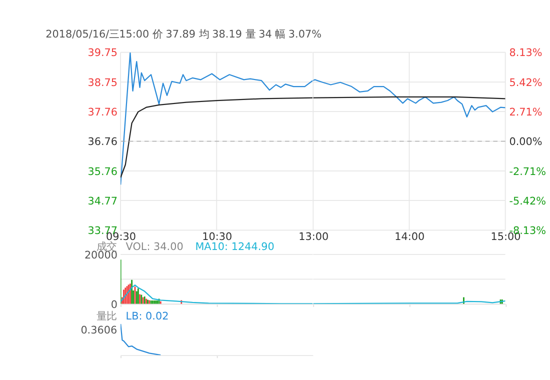 The height and width of the screenshot is (380, 550). I want to click on text: 5.42%, so click(525, 82).